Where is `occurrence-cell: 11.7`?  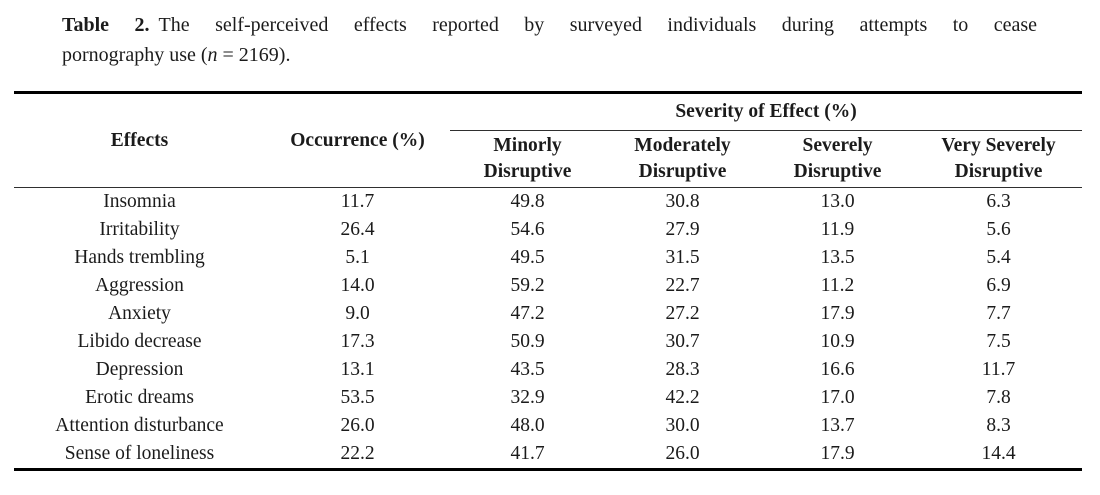 occurrence-cell: 11.7 is located at coordinates (357, 201).